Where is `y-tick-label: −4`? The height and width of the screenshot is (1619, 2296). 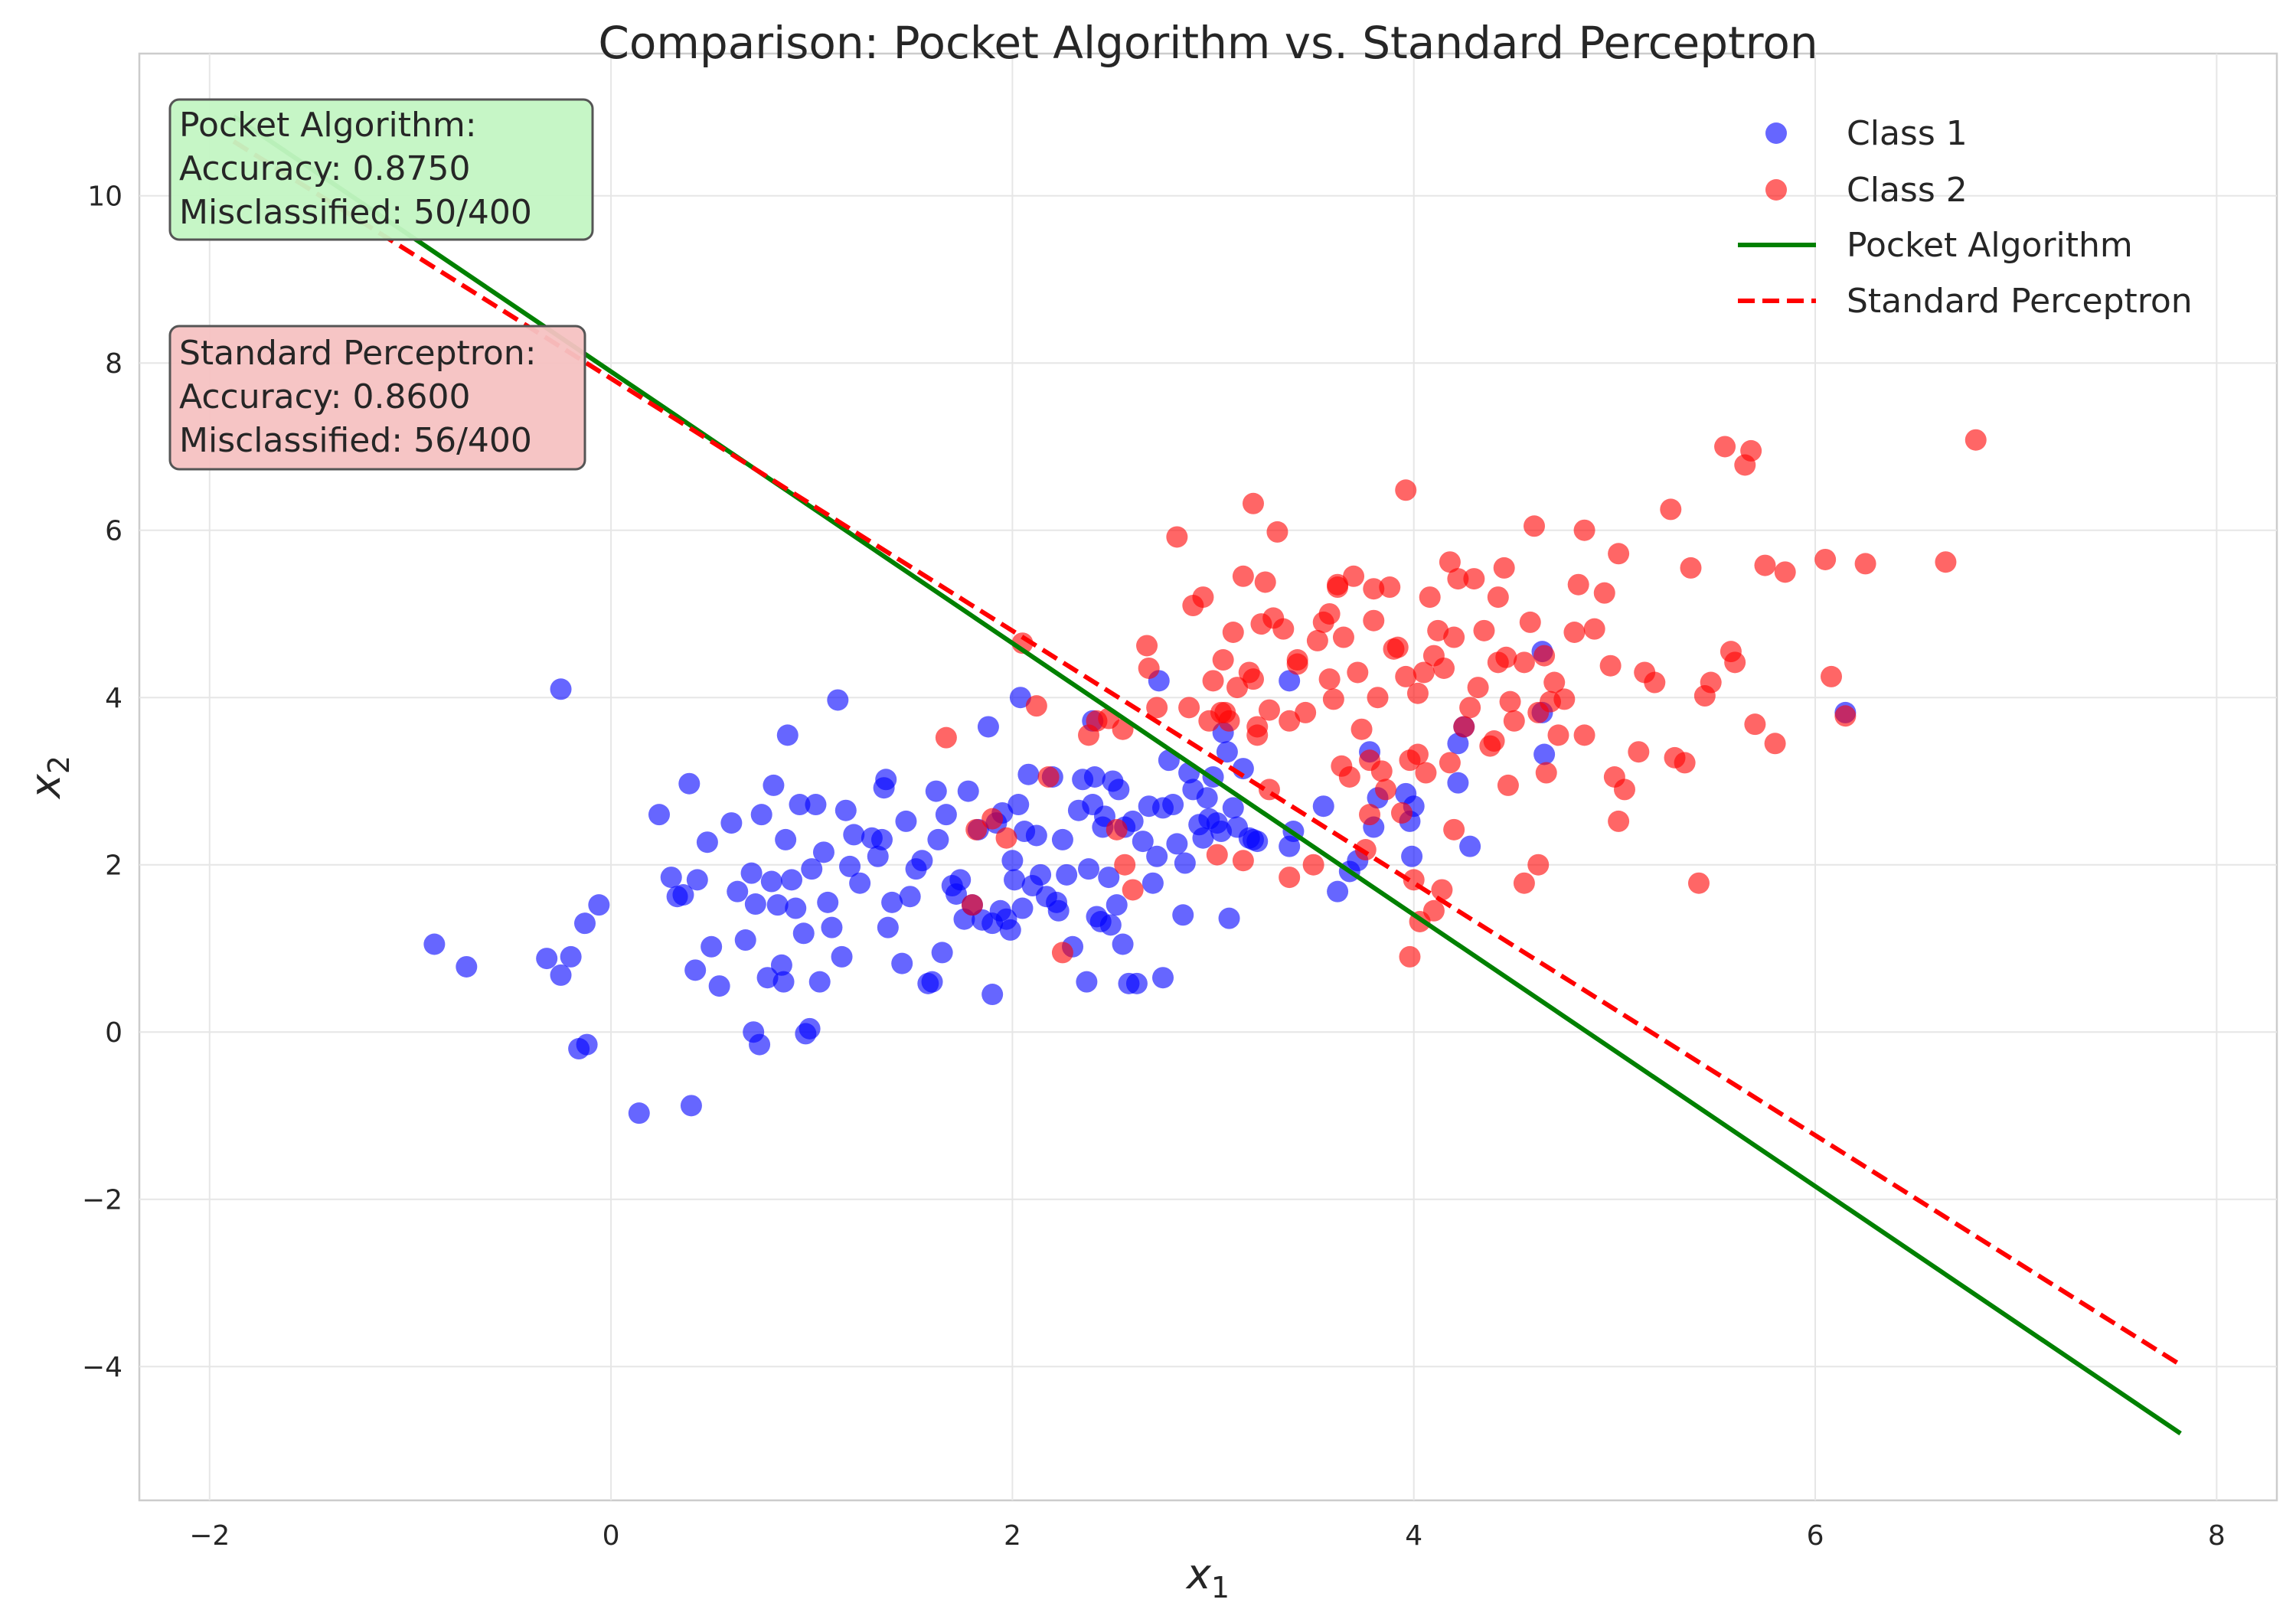
y-tick-label: −4 is located at coordinates (102, 1367).